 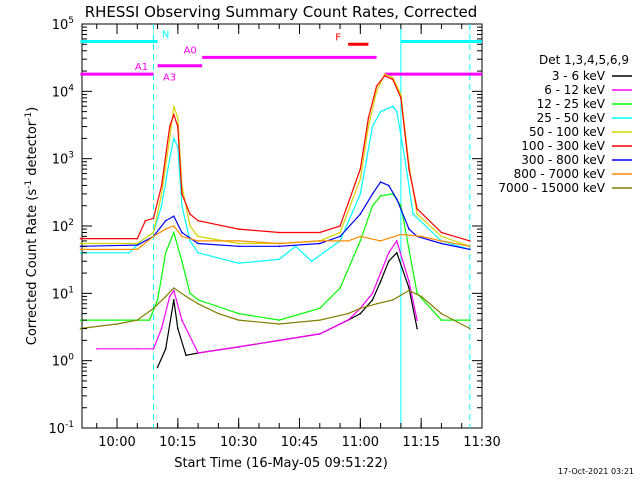 What do you see at coordinates (116, 442) in the screenshot?
I see `x-tick-label: 10:00` at bounding box center [116, 442].